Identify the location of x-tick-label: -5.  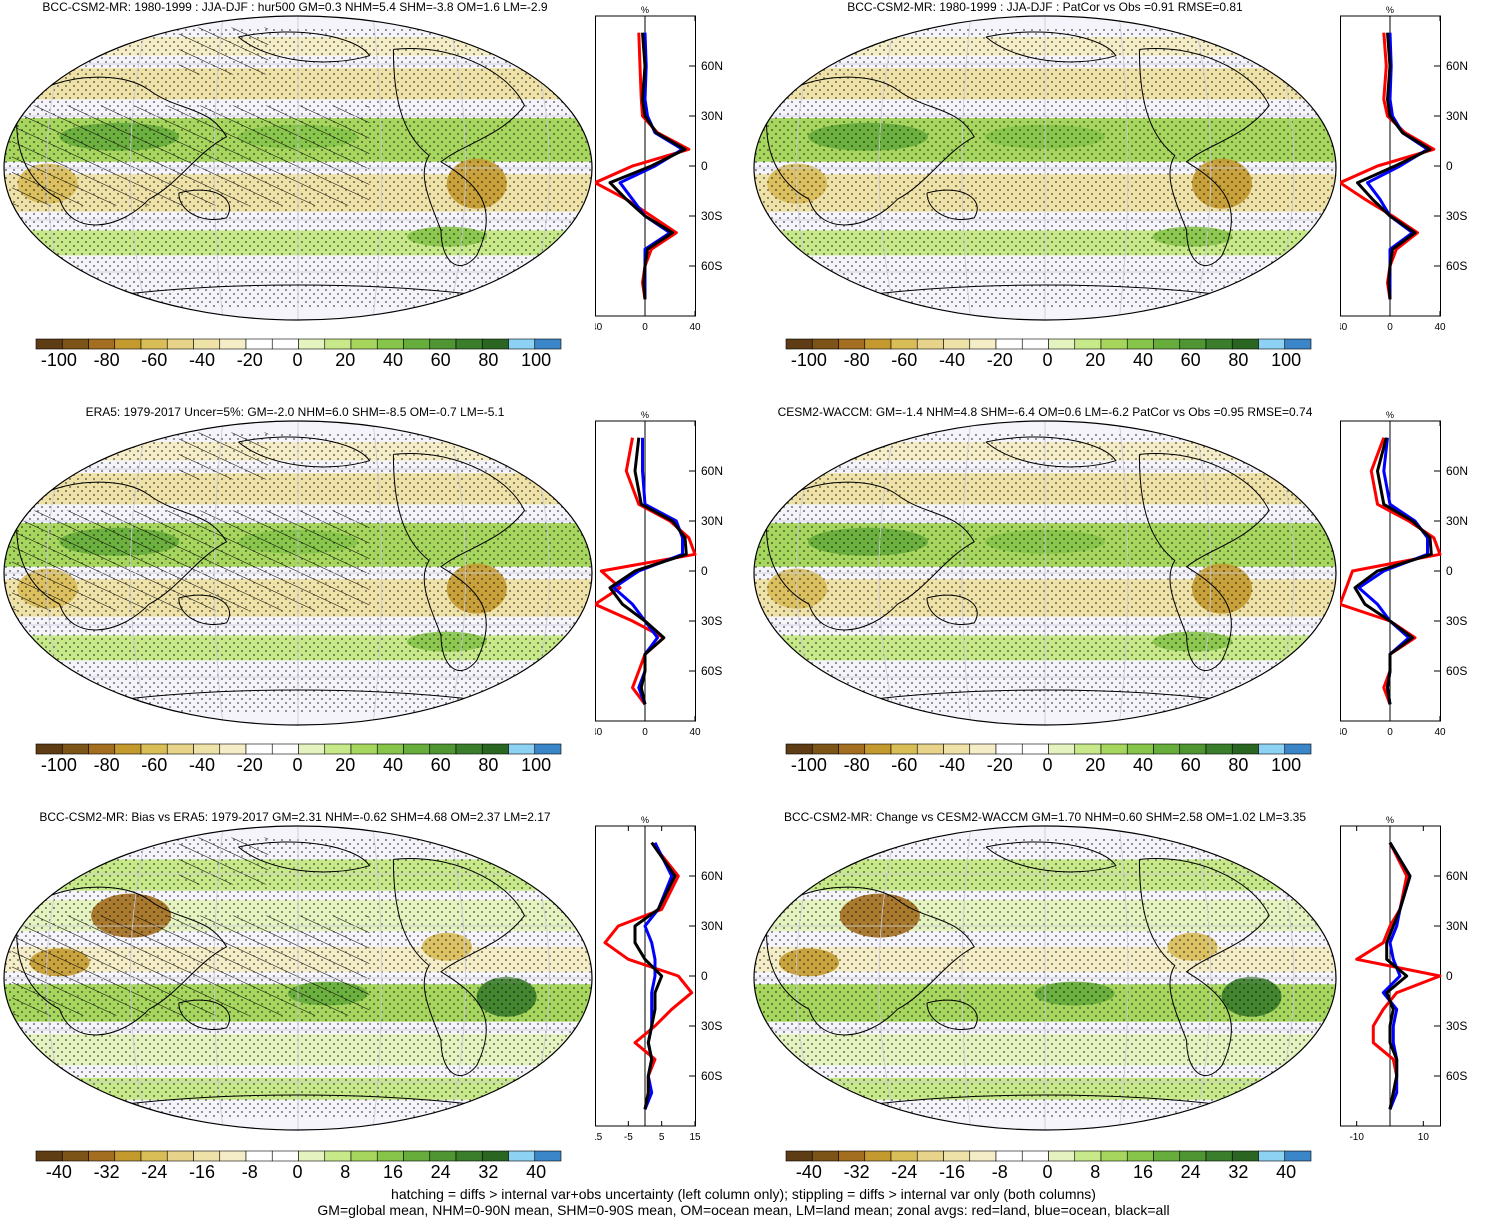
(628, 1137).